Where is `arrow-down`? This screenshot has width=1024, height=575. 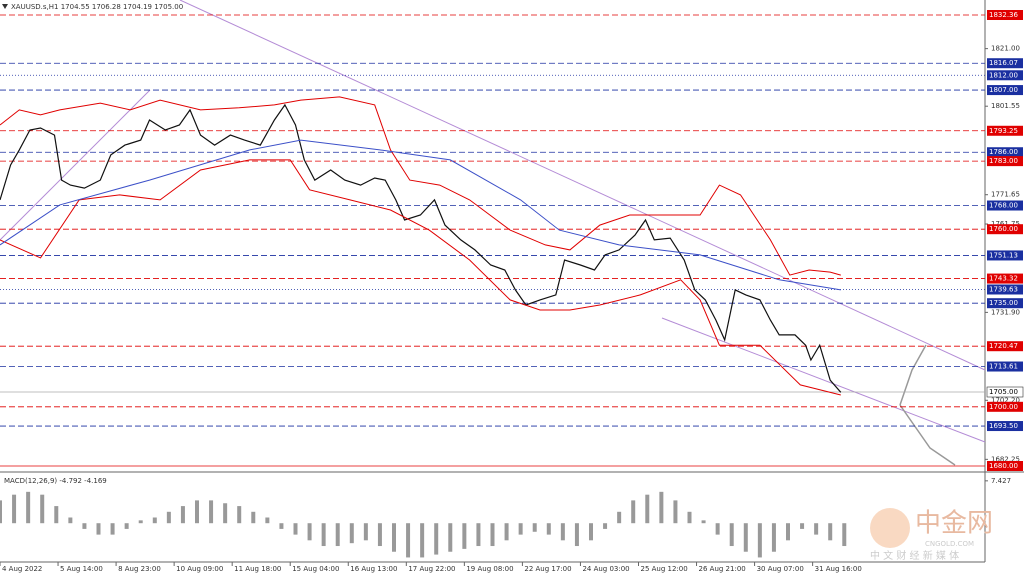
arrow-down is located at coordinates (927, 435).